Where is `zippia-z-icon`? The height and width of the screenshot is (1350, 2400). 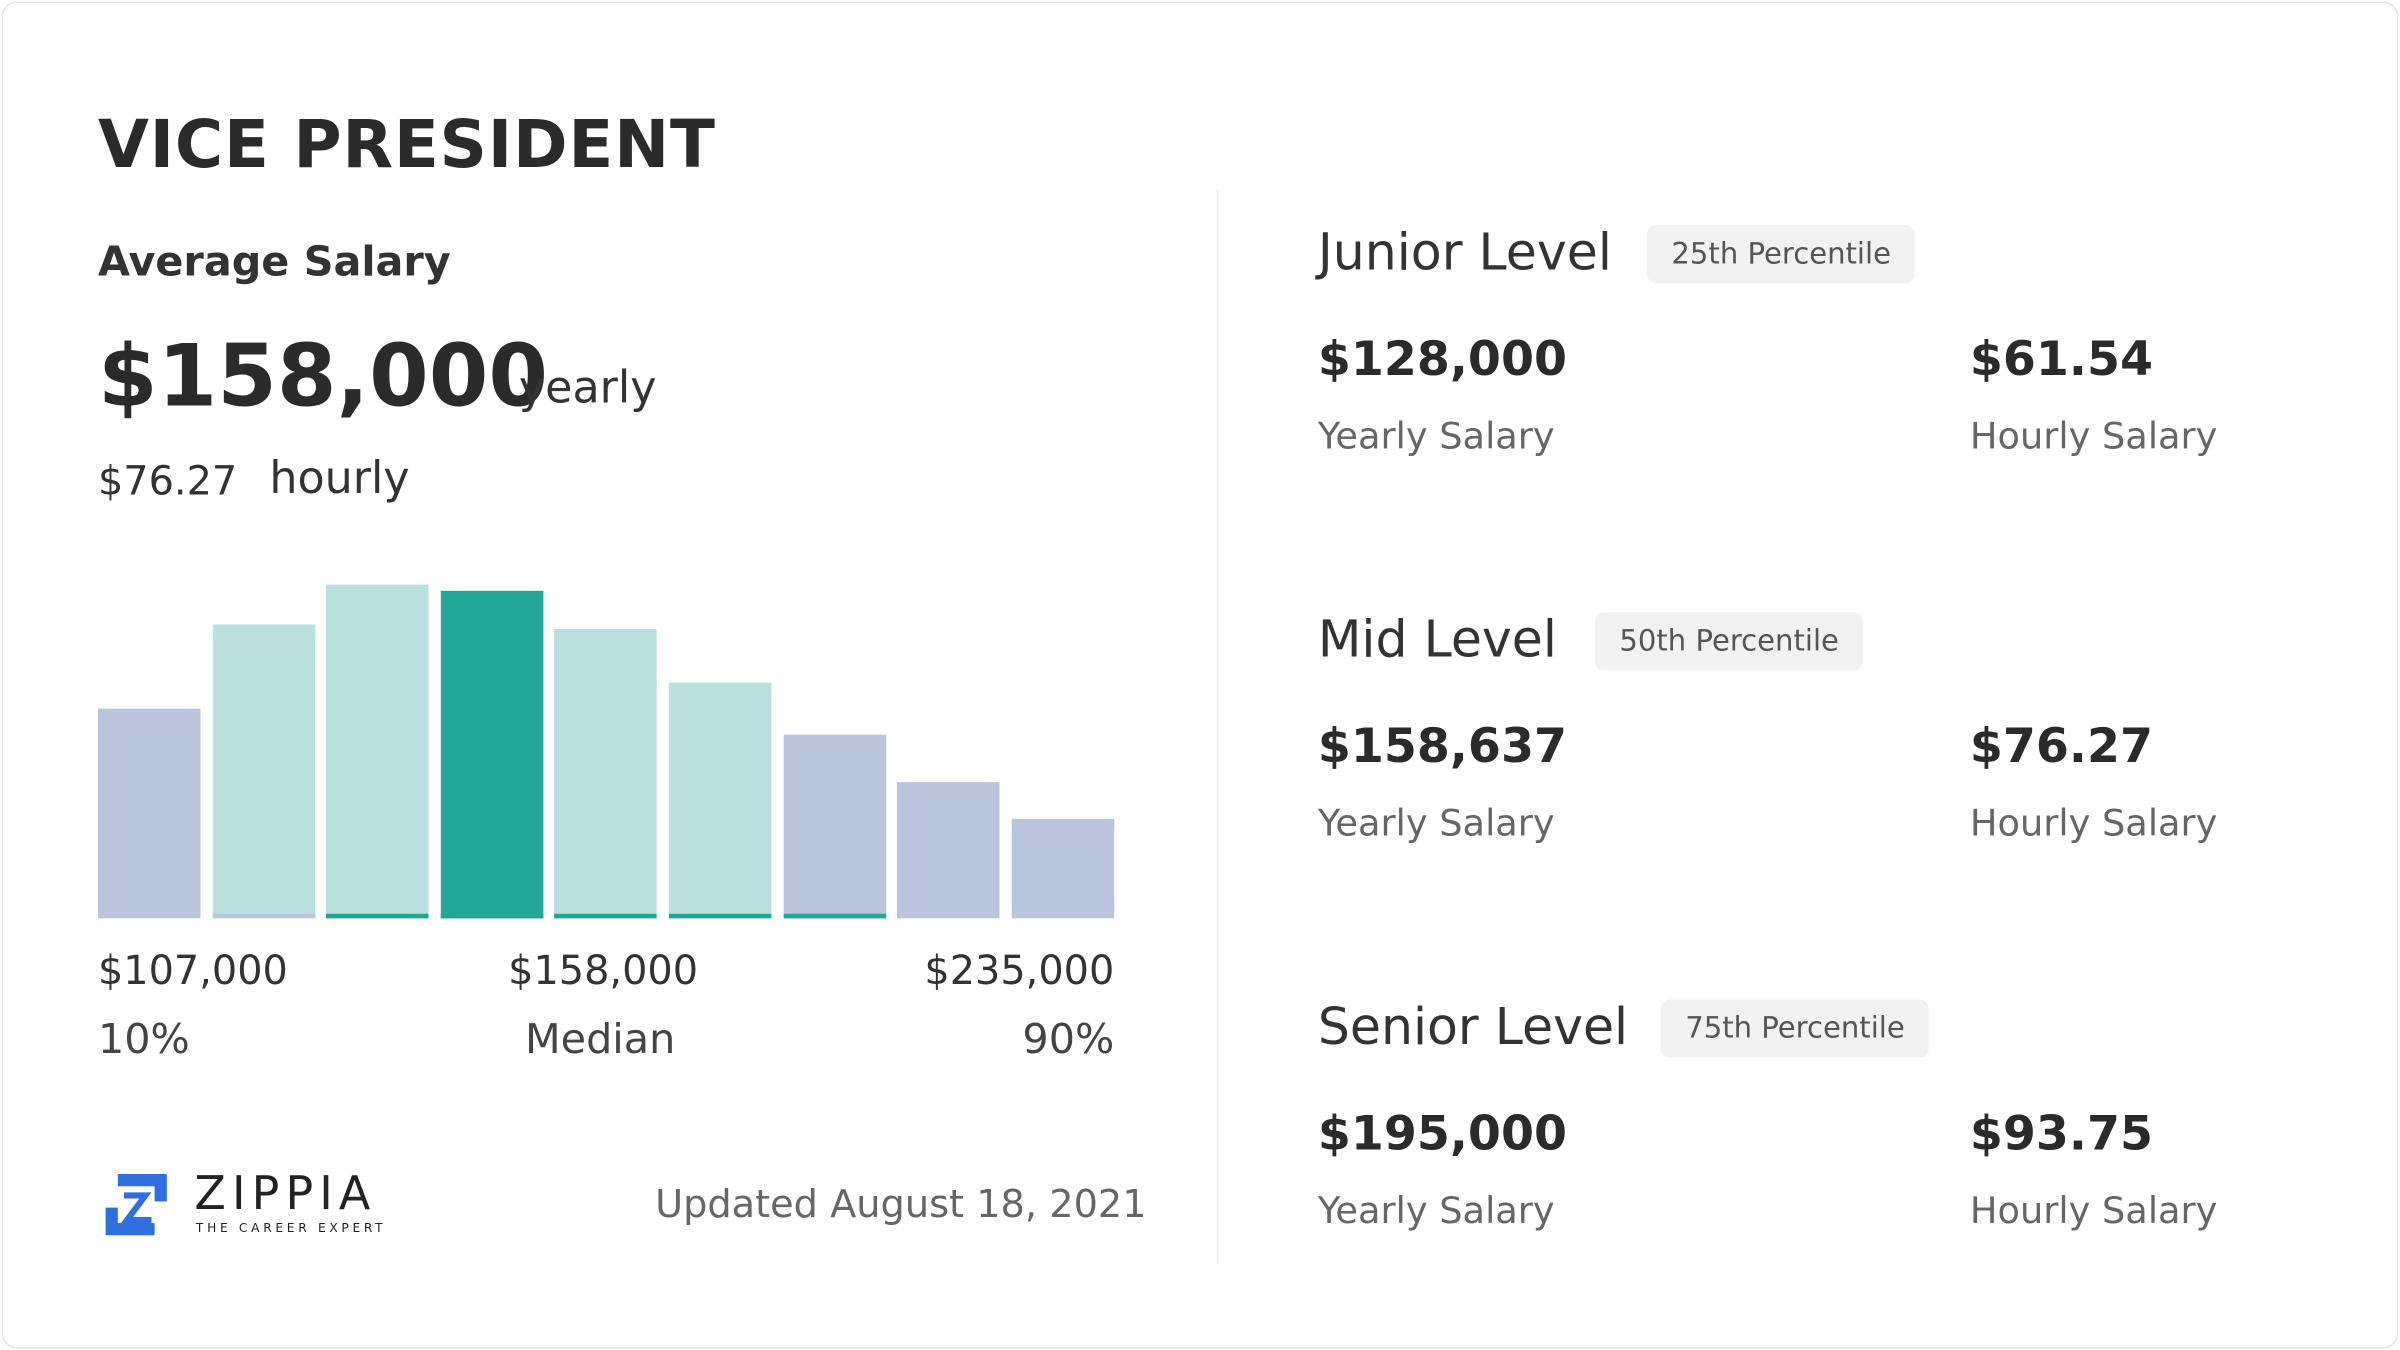
zippia-z-icon is located at coordinates (136, 1204).